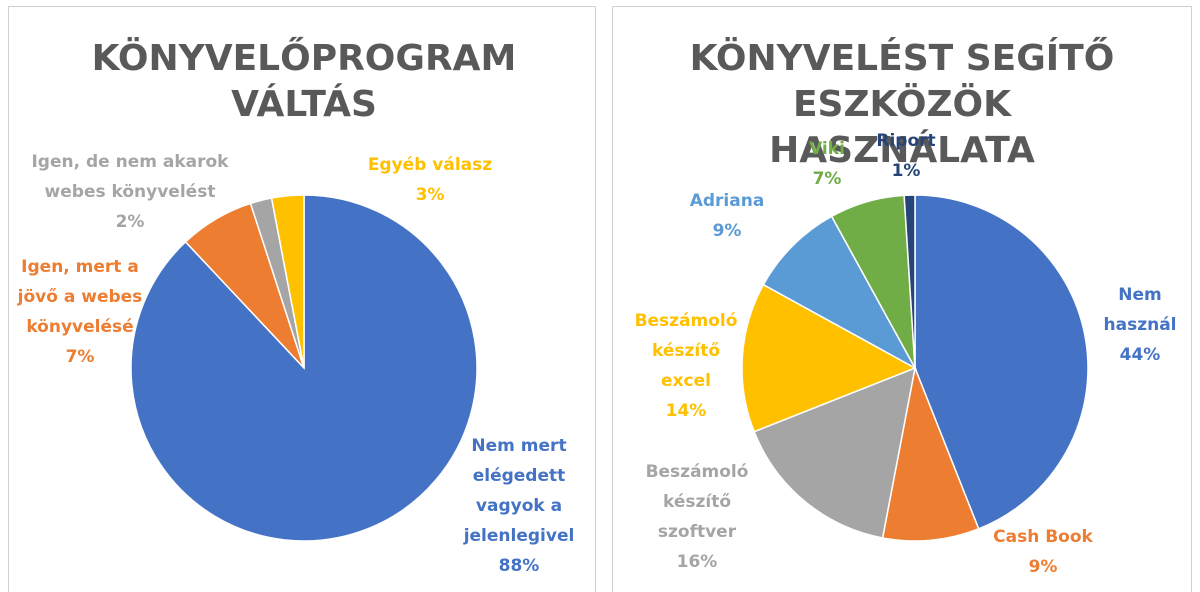  Describe the element at coordinates (686, 351) in the screenshot. I see `category-label: Beszámoló készítő excel` at that location.